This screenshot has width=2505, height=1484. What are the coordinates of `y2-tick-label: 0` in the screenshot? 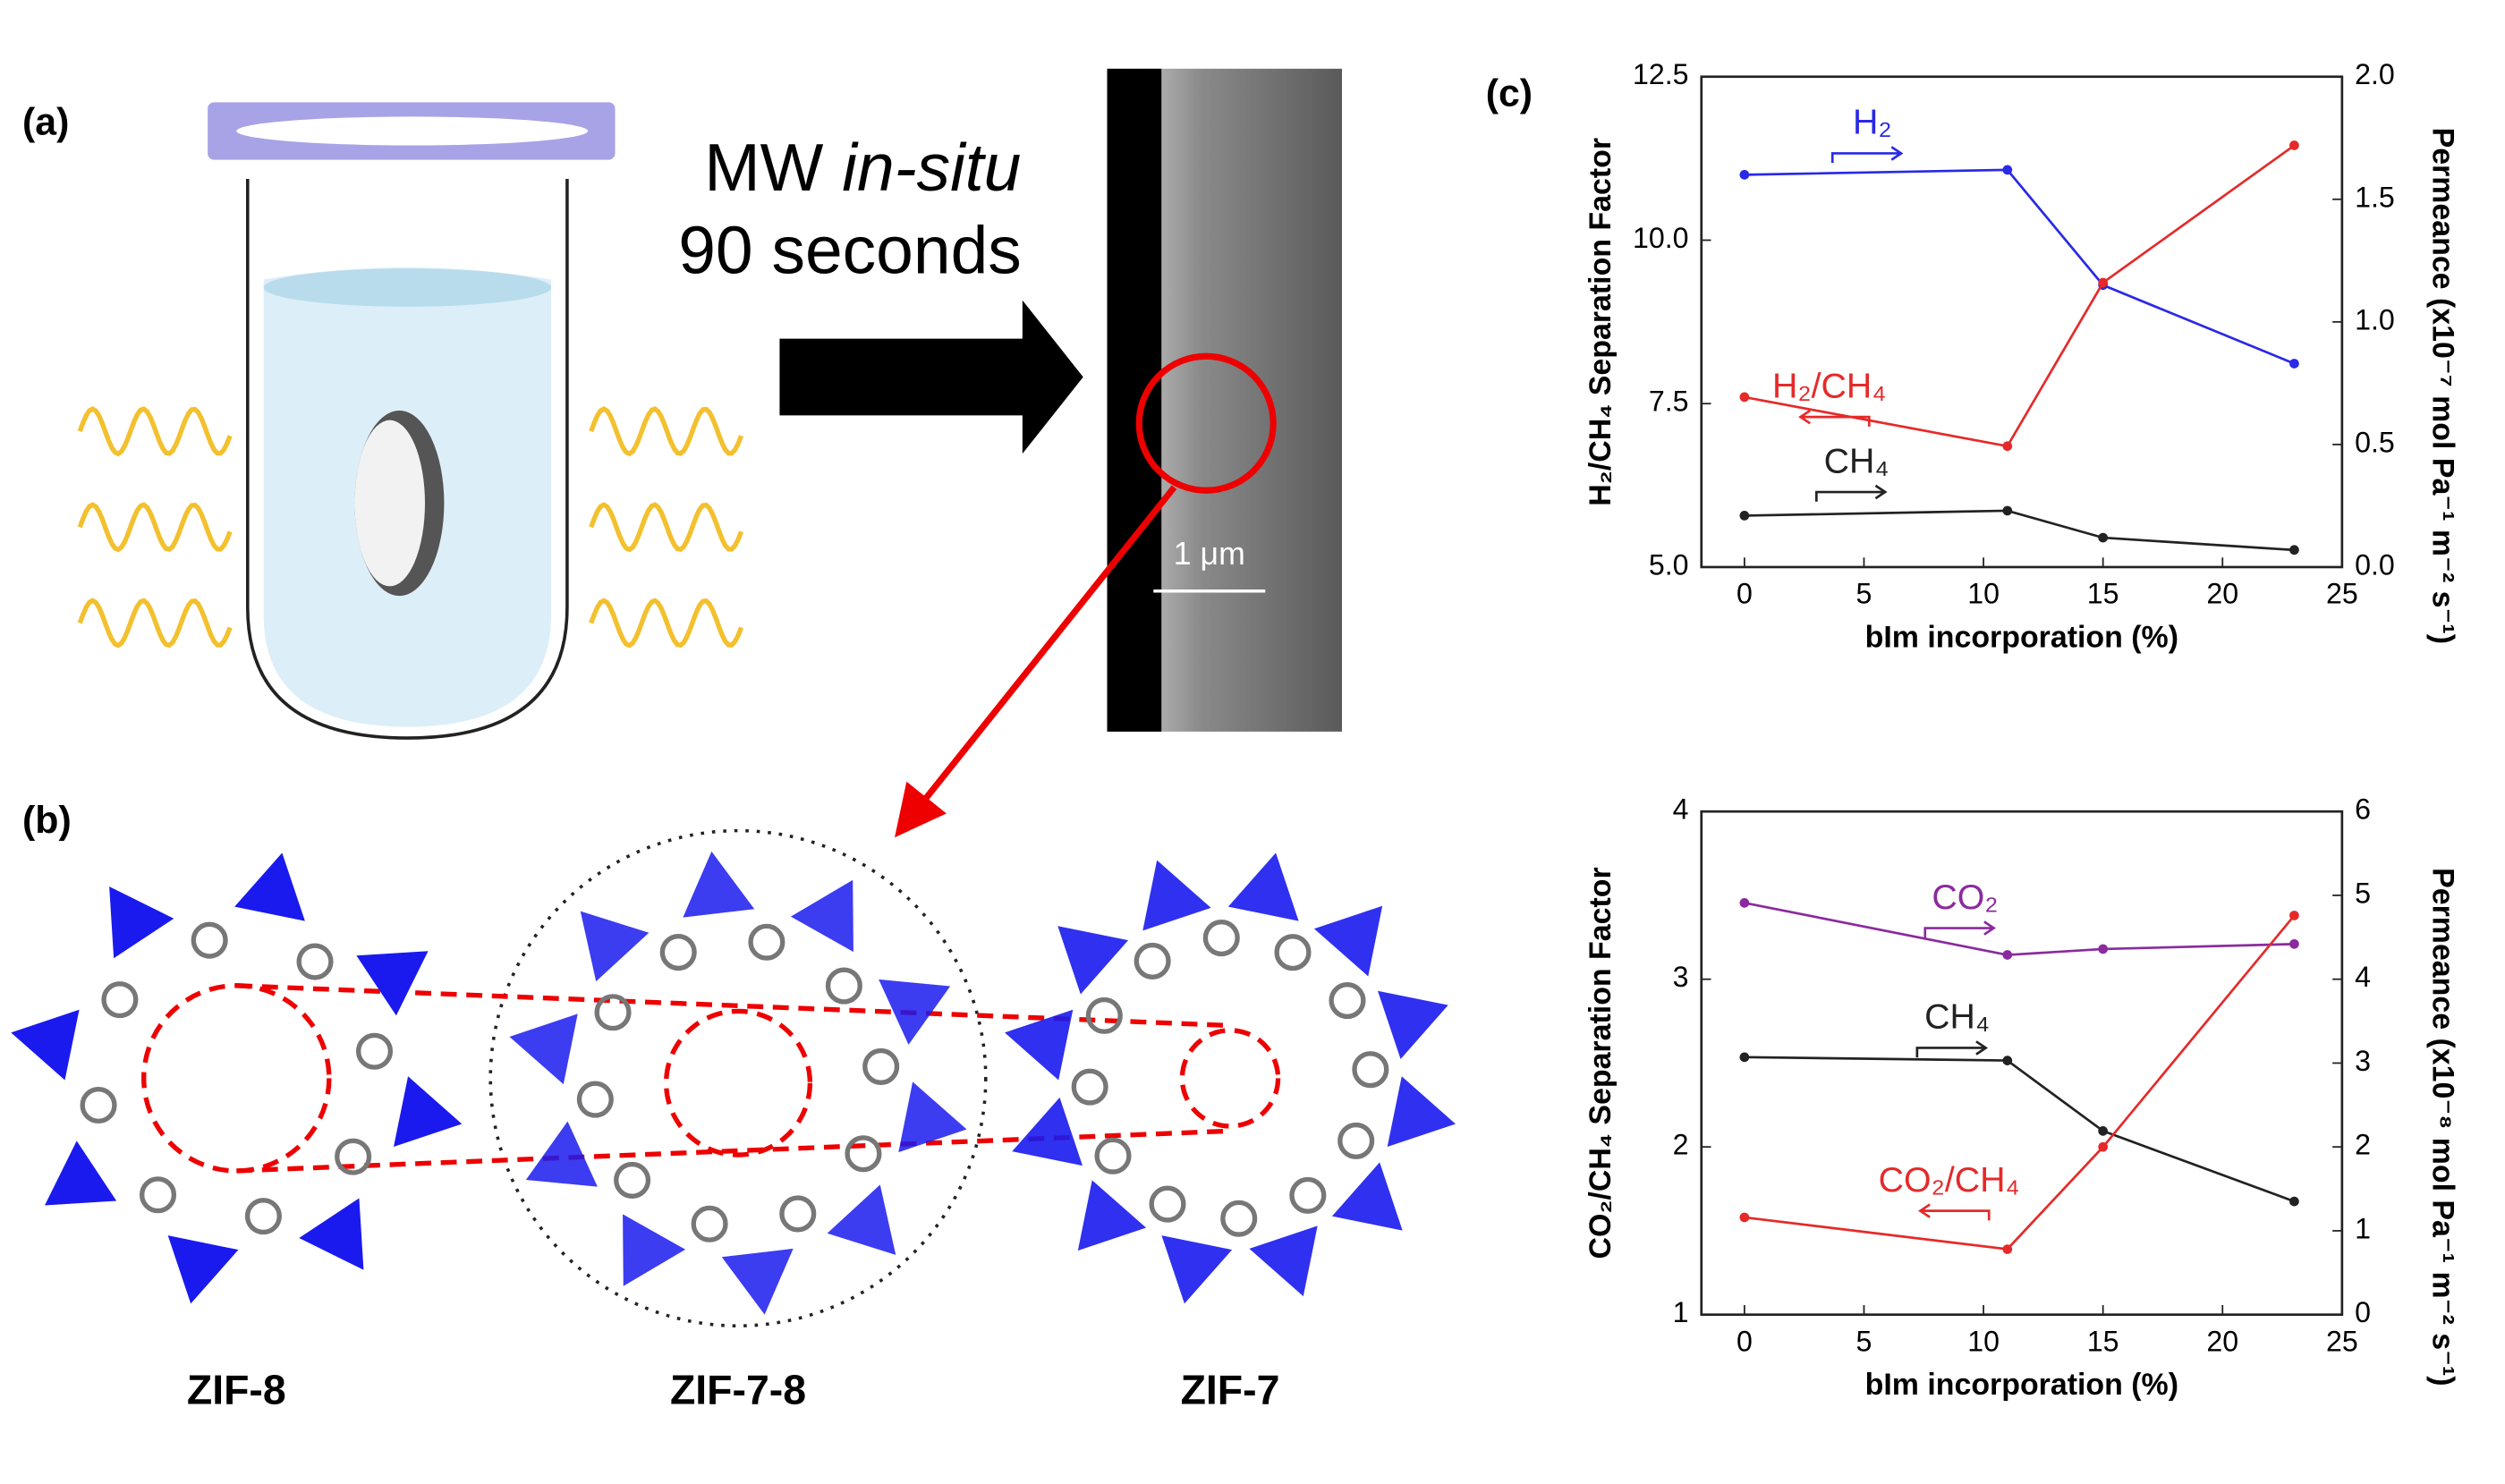 It's located at (2363, 1312).